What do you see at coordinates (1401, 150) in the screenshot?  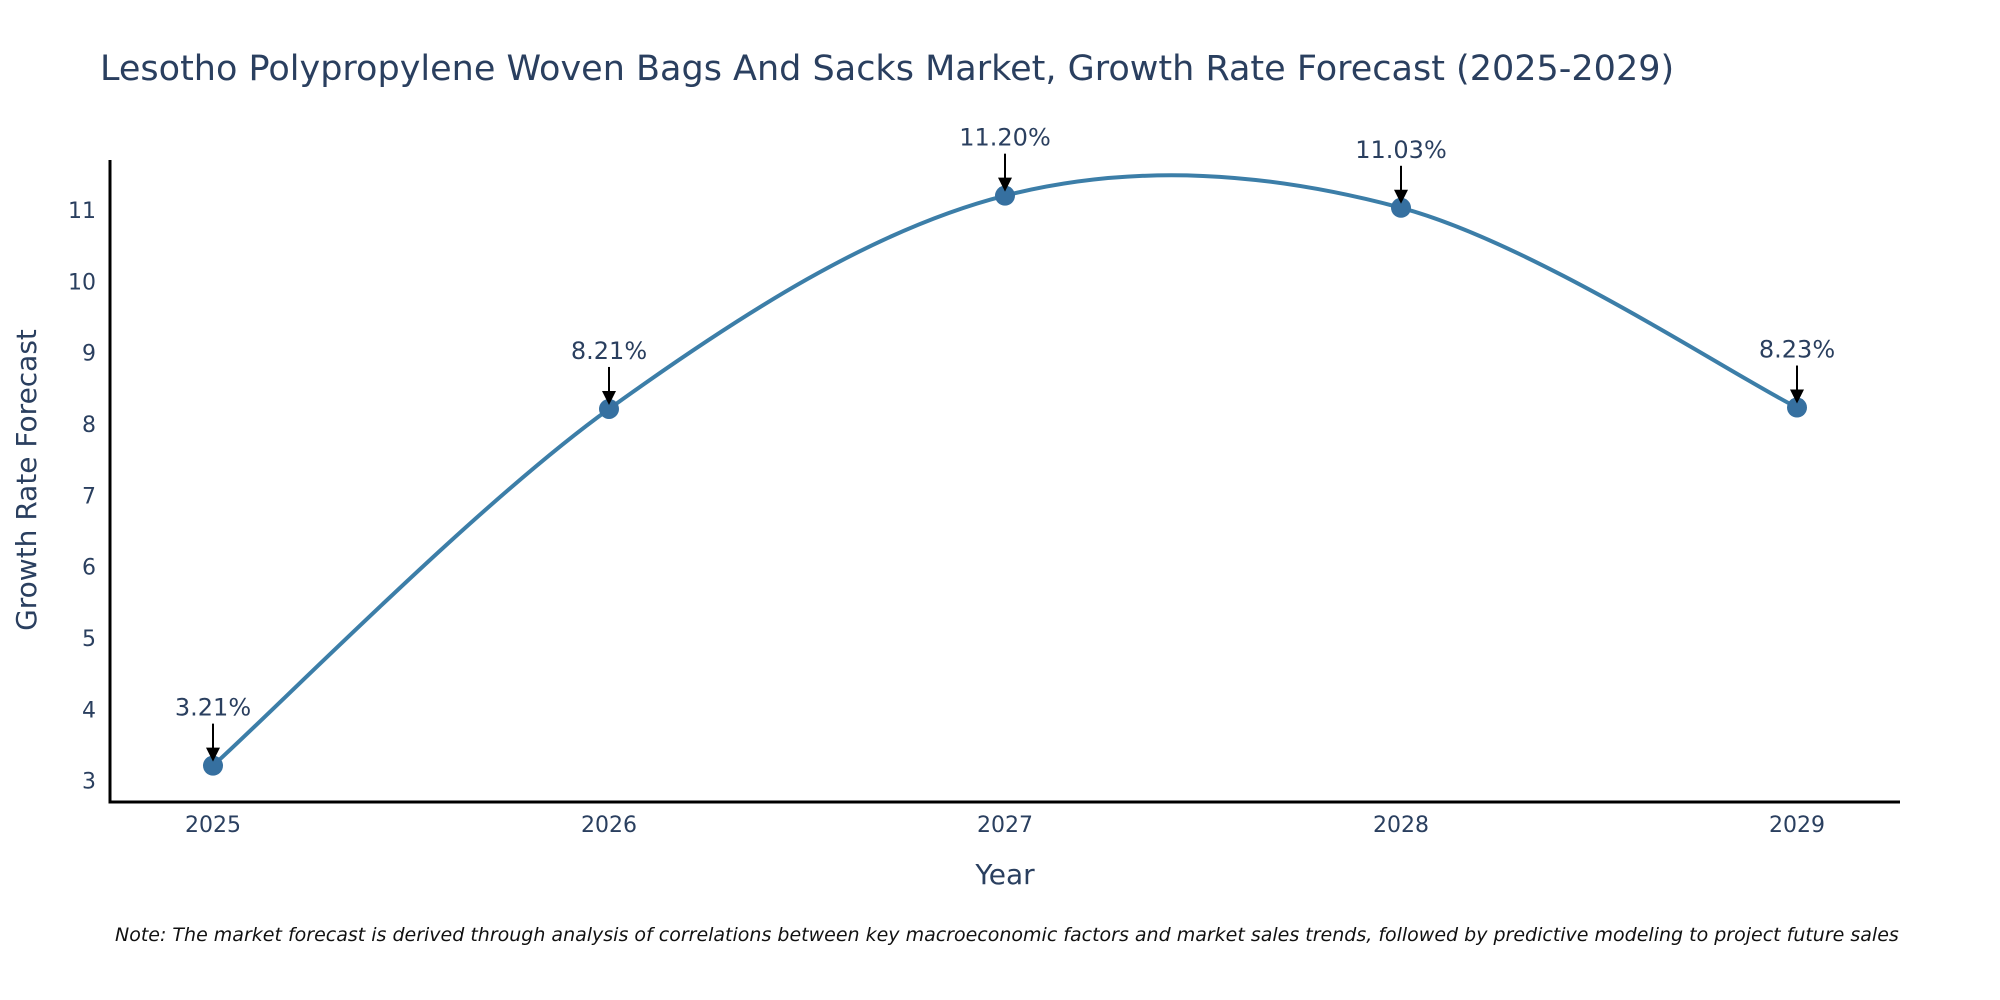 I see `data-label: 11.03%` at bounding box center [1401, 150].